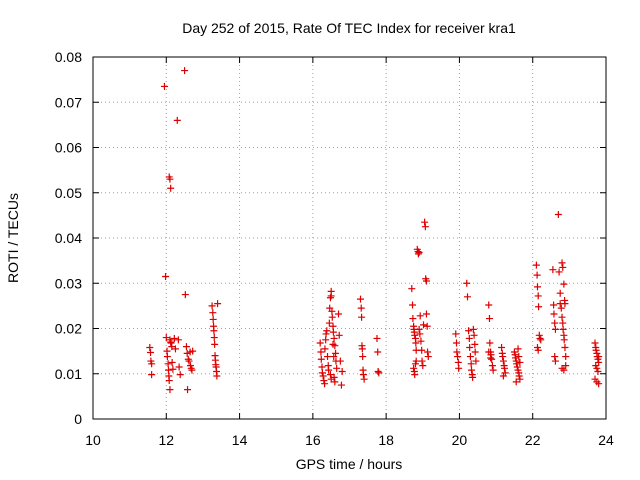 The image size is (640, 480). Describe the element at coordinates (166, 440) in the screenshot. I see `x-tick-label: 12` at that location.